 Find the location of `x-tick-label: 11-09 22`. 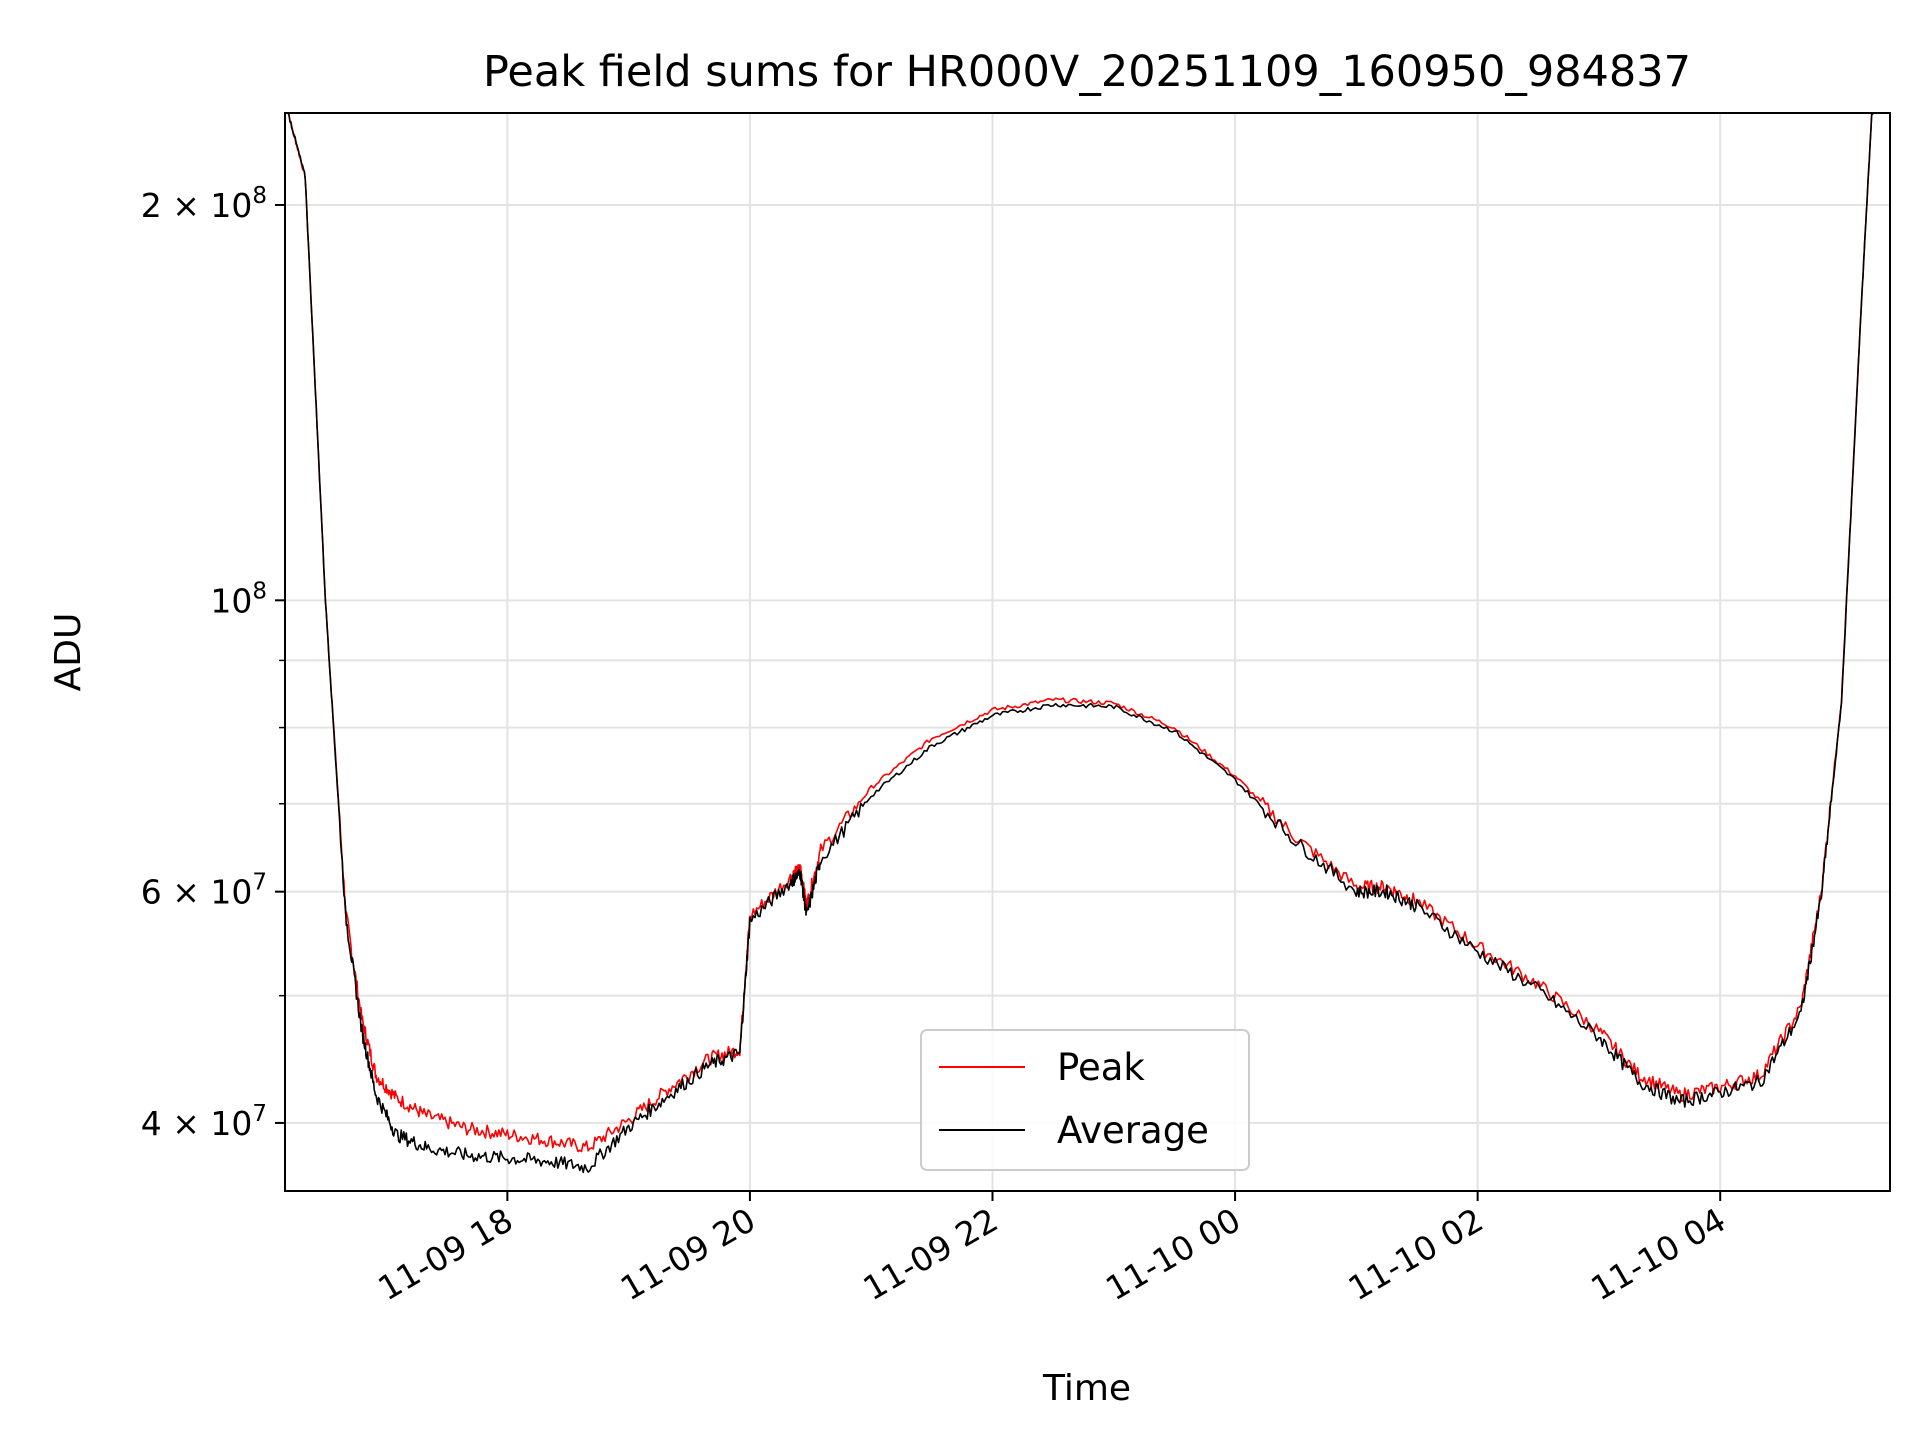

x-tick-label: 11-09 22 is located at coordinates (930, 1254).